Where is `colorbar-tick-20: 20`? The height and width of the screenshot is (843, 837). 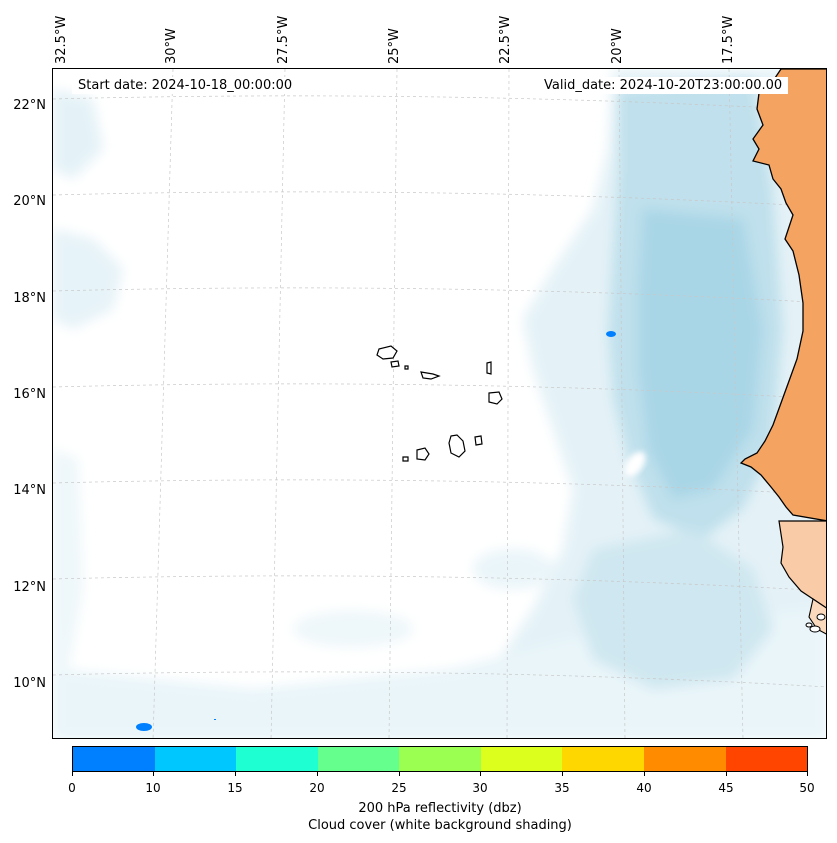
colorbar-tick-20: 20 is located at coordinates (317, 788).